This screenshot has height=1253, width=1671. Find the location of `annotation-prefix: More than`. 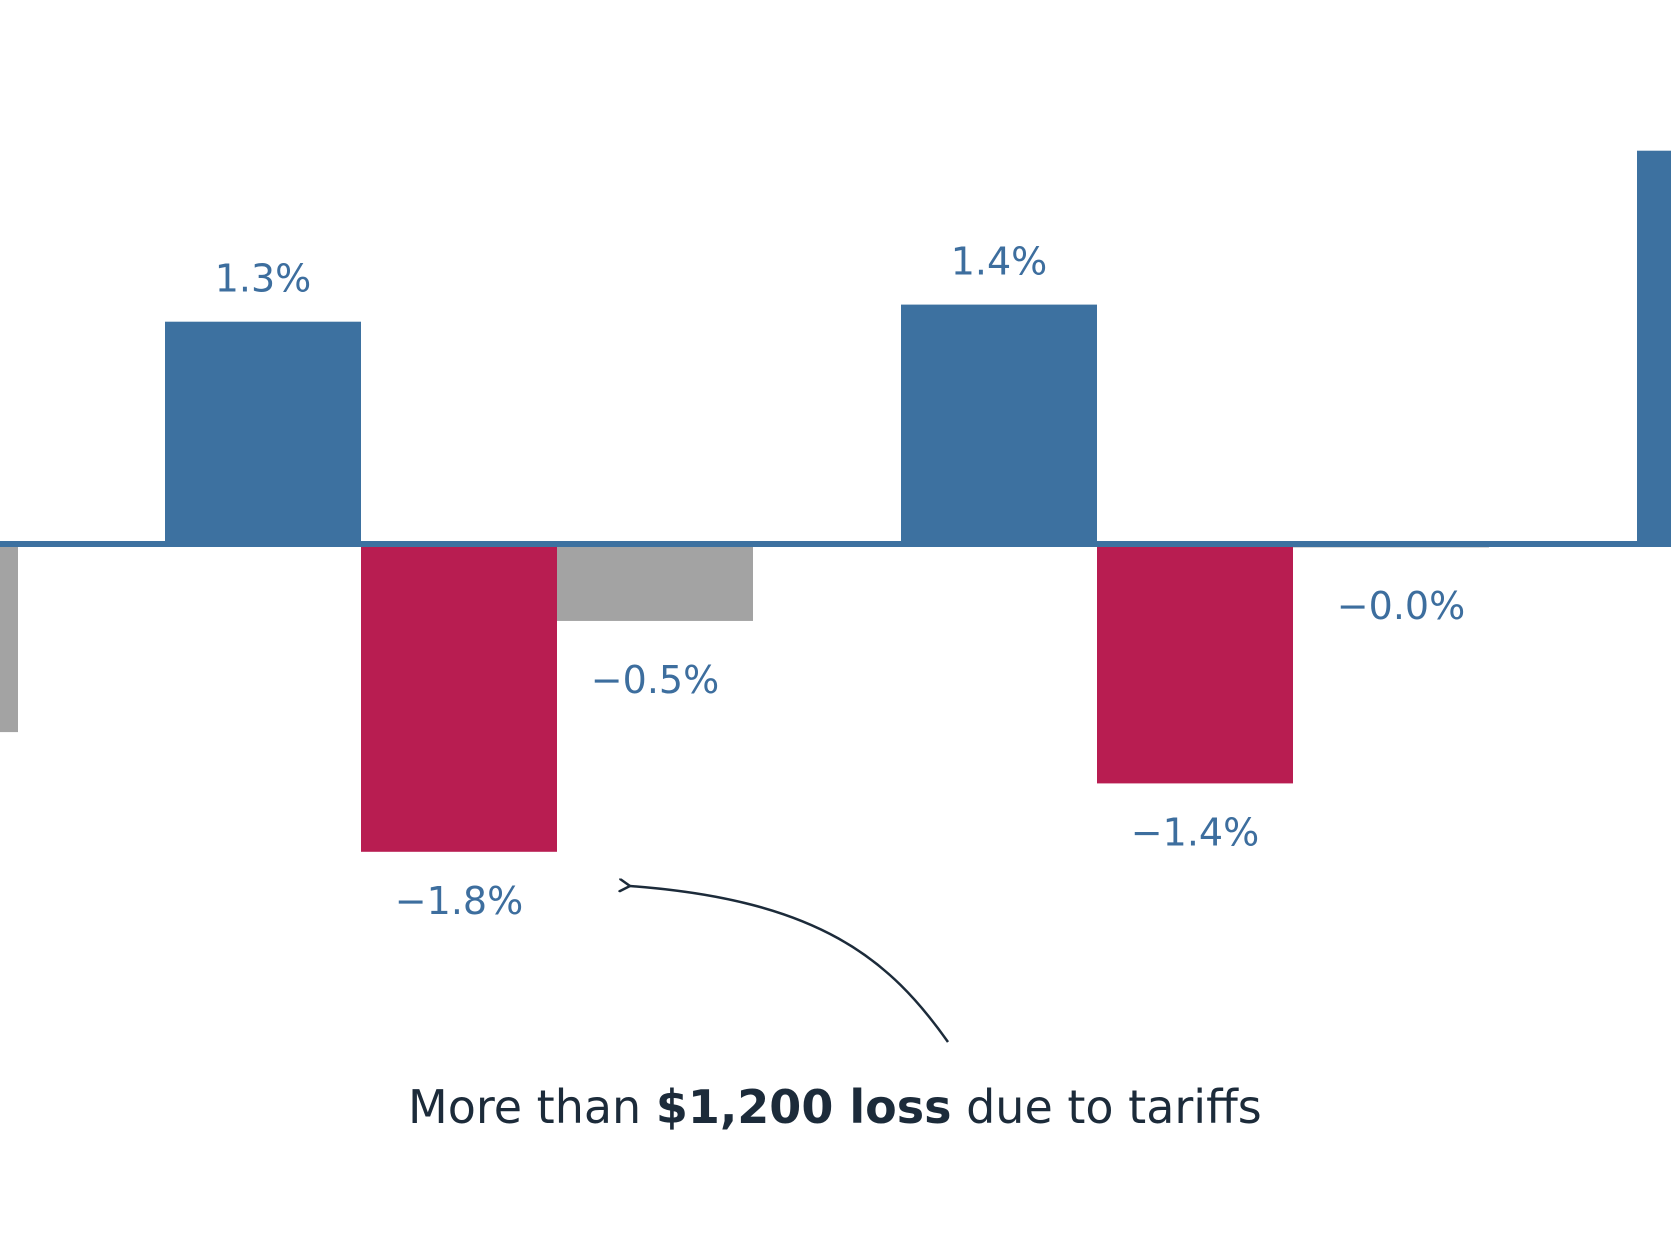

annotation-prefix: More than is located at coordinates (532, 1107).